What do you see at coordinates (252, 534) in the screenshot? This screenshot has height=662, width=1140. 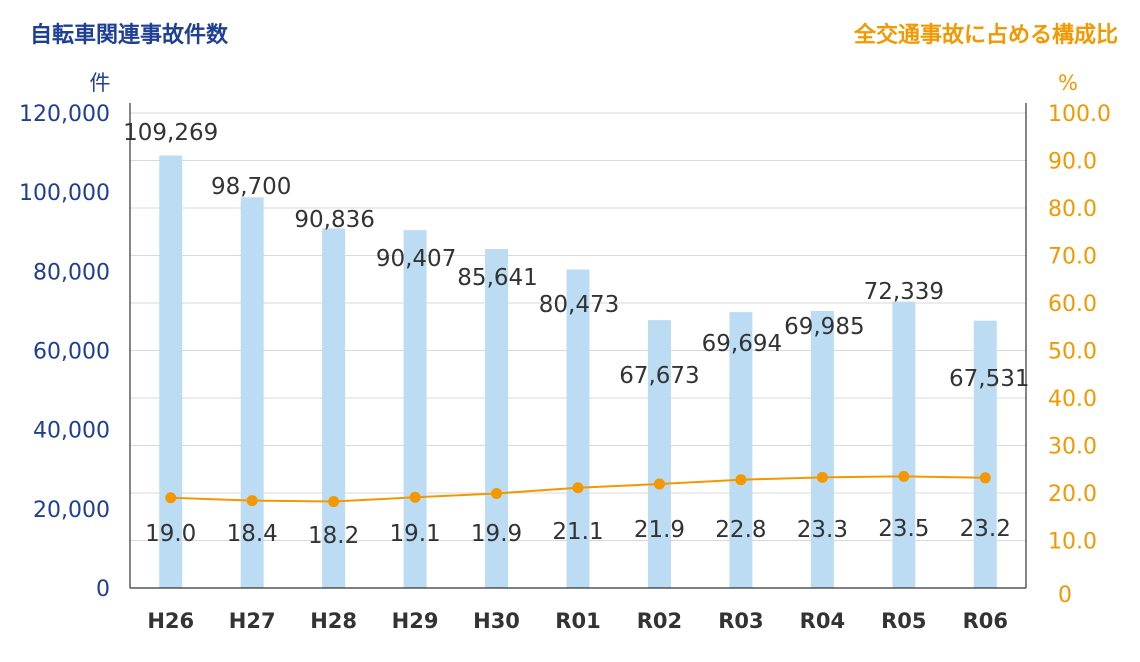 I see `ratio-label-H27: 18.4` at bounding box center [252, 534].